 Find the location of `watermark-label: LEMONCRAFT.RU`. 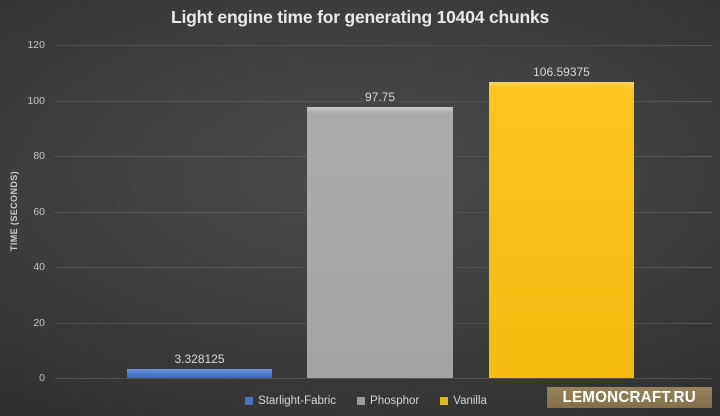

watermark-label: LEMONCRAFT.RU is located at coordinates (629, 397).